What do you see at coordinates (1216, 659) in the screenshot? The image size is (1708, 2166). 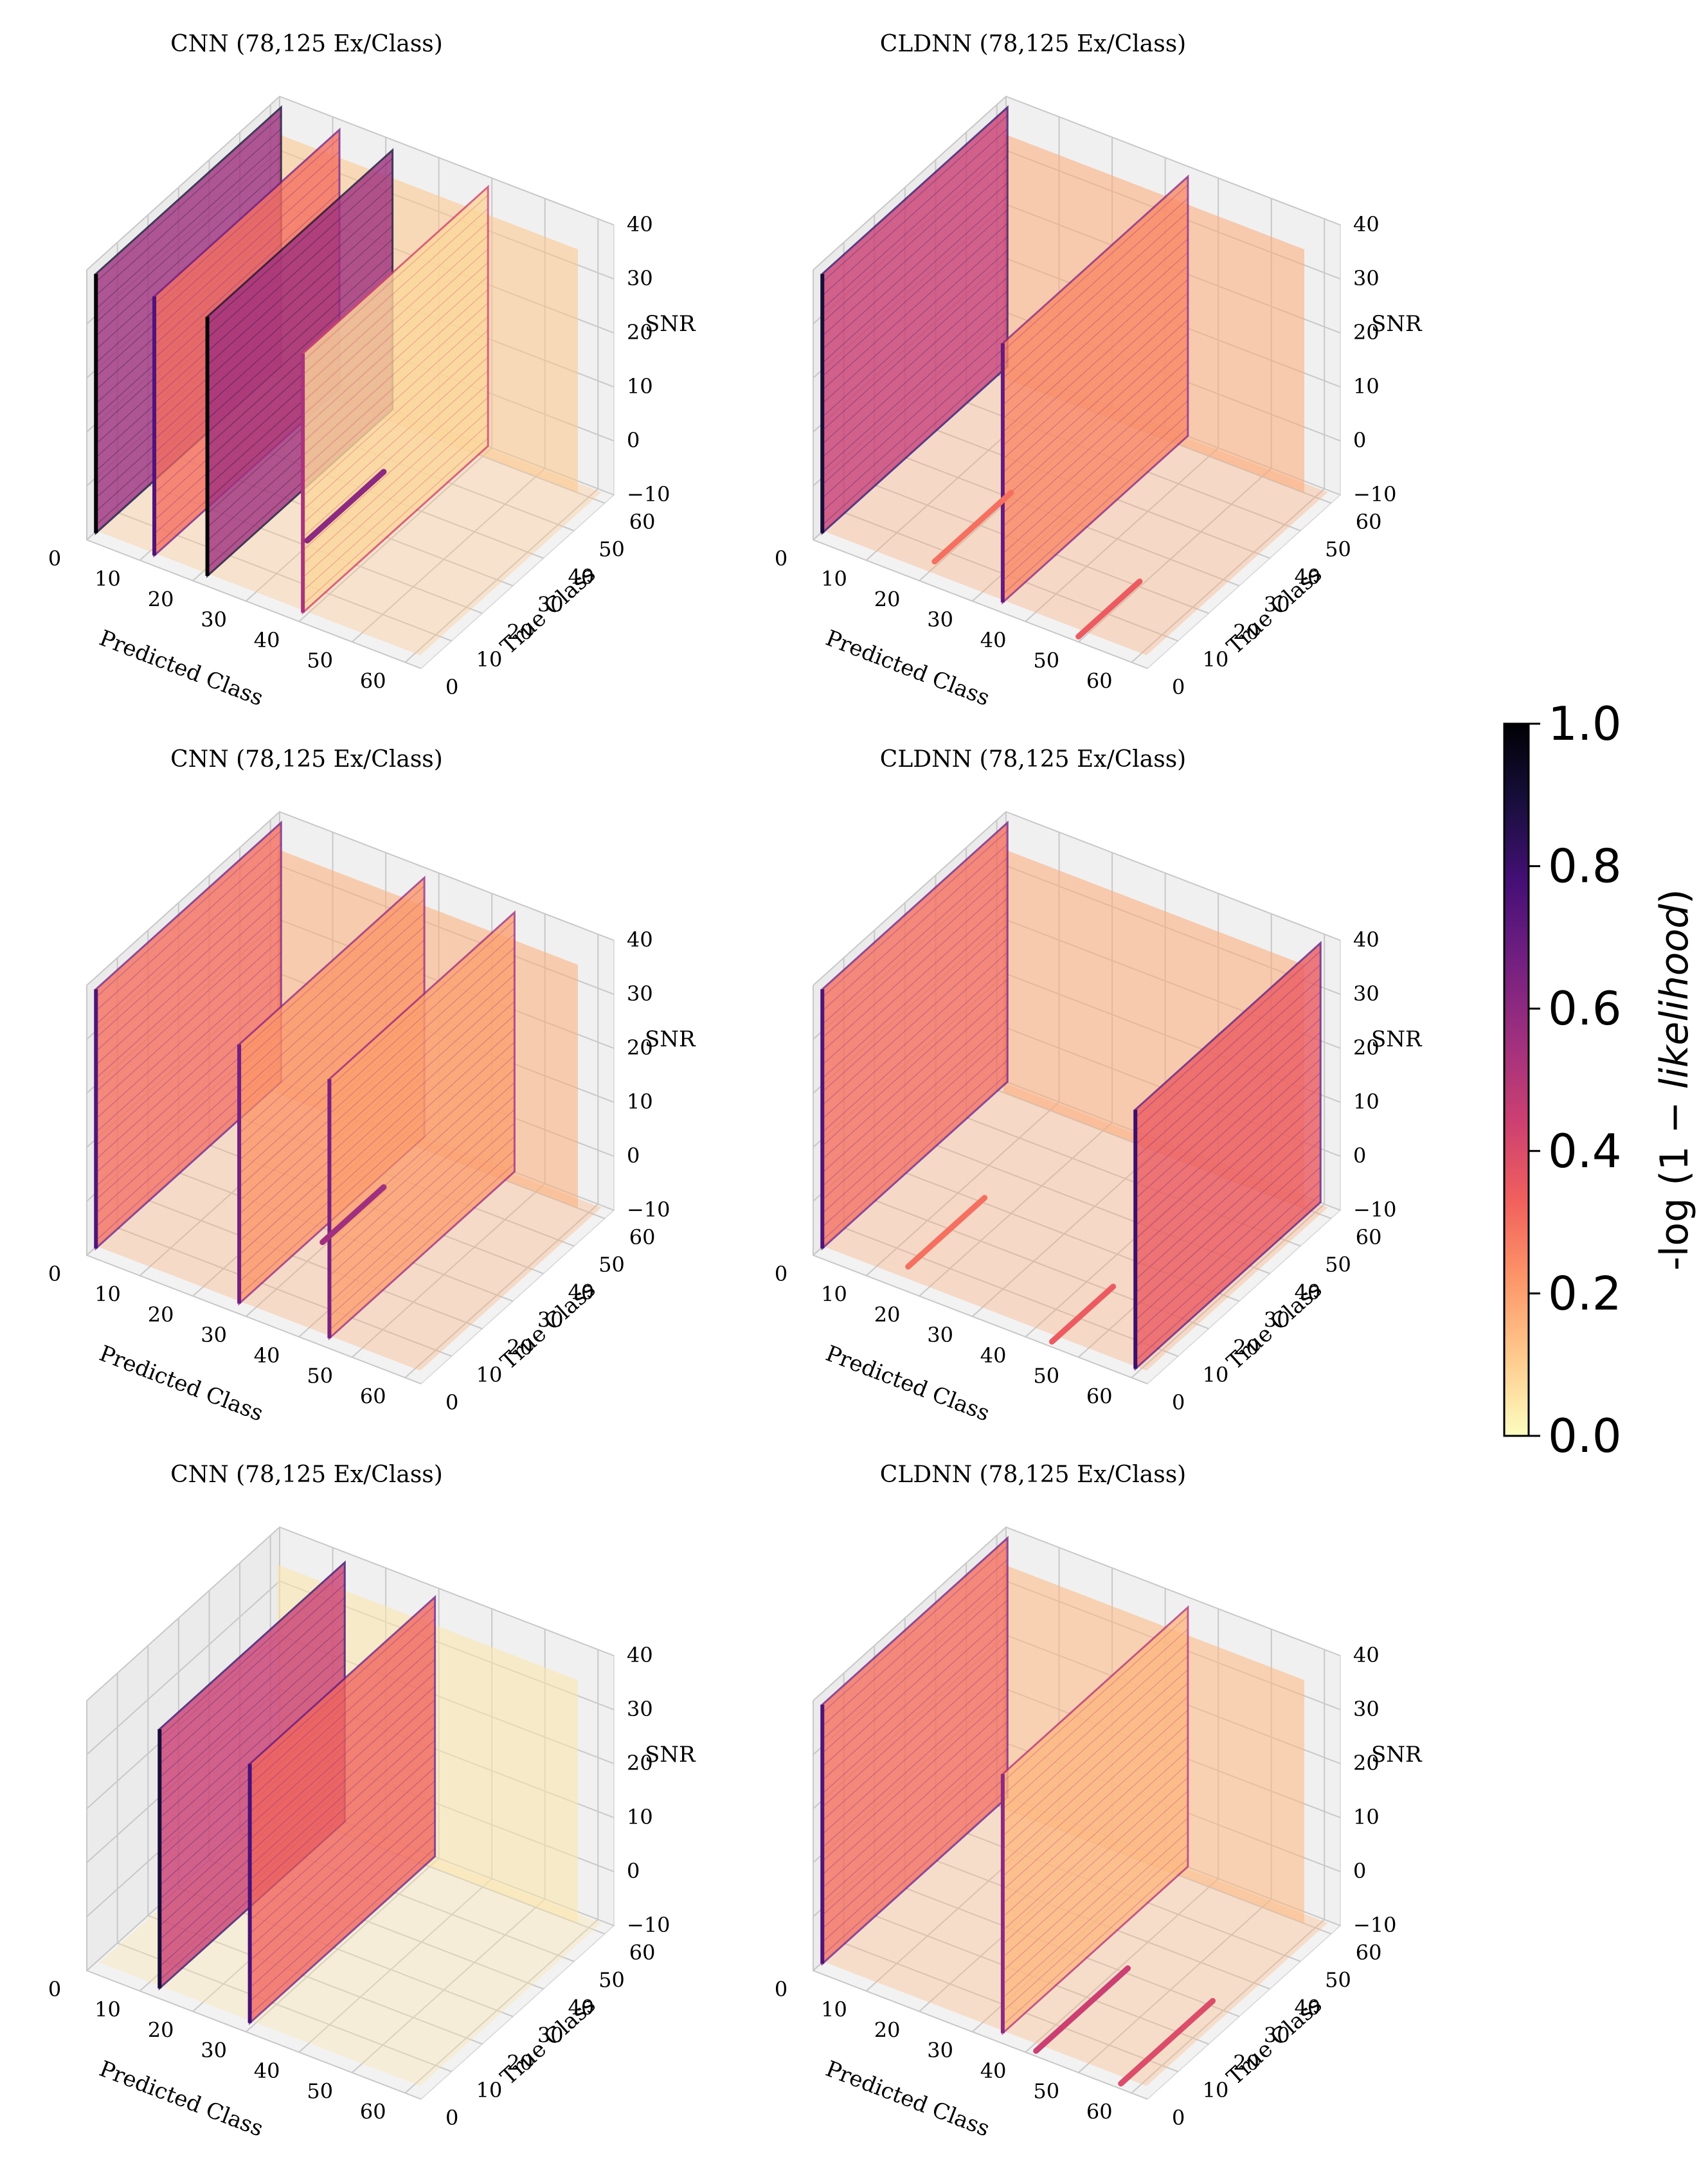 I see `y-tick-label: 10` at bounding box center [1216, 659].